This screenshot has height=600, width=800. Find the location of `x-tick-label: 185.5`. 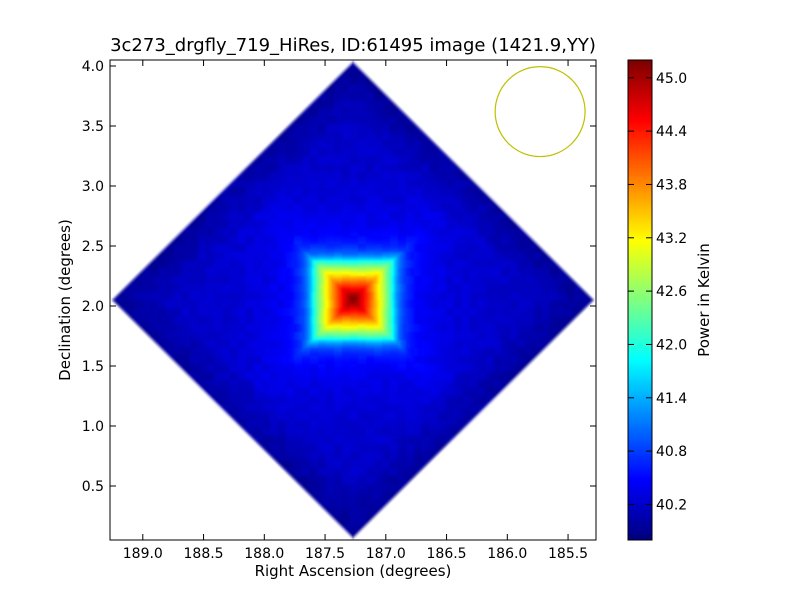

x-tick-label: 185.5 is located at coordinates (568, 554).